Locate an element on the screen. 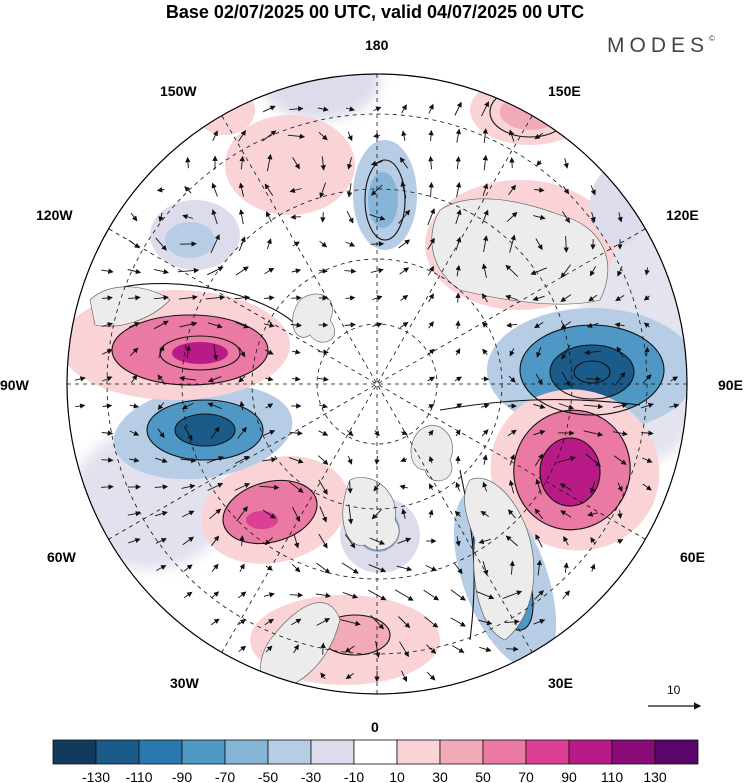 The width and height of the screenshot is (750, 783). lon-label-60w: 60W is located at coordinates (61, 557).